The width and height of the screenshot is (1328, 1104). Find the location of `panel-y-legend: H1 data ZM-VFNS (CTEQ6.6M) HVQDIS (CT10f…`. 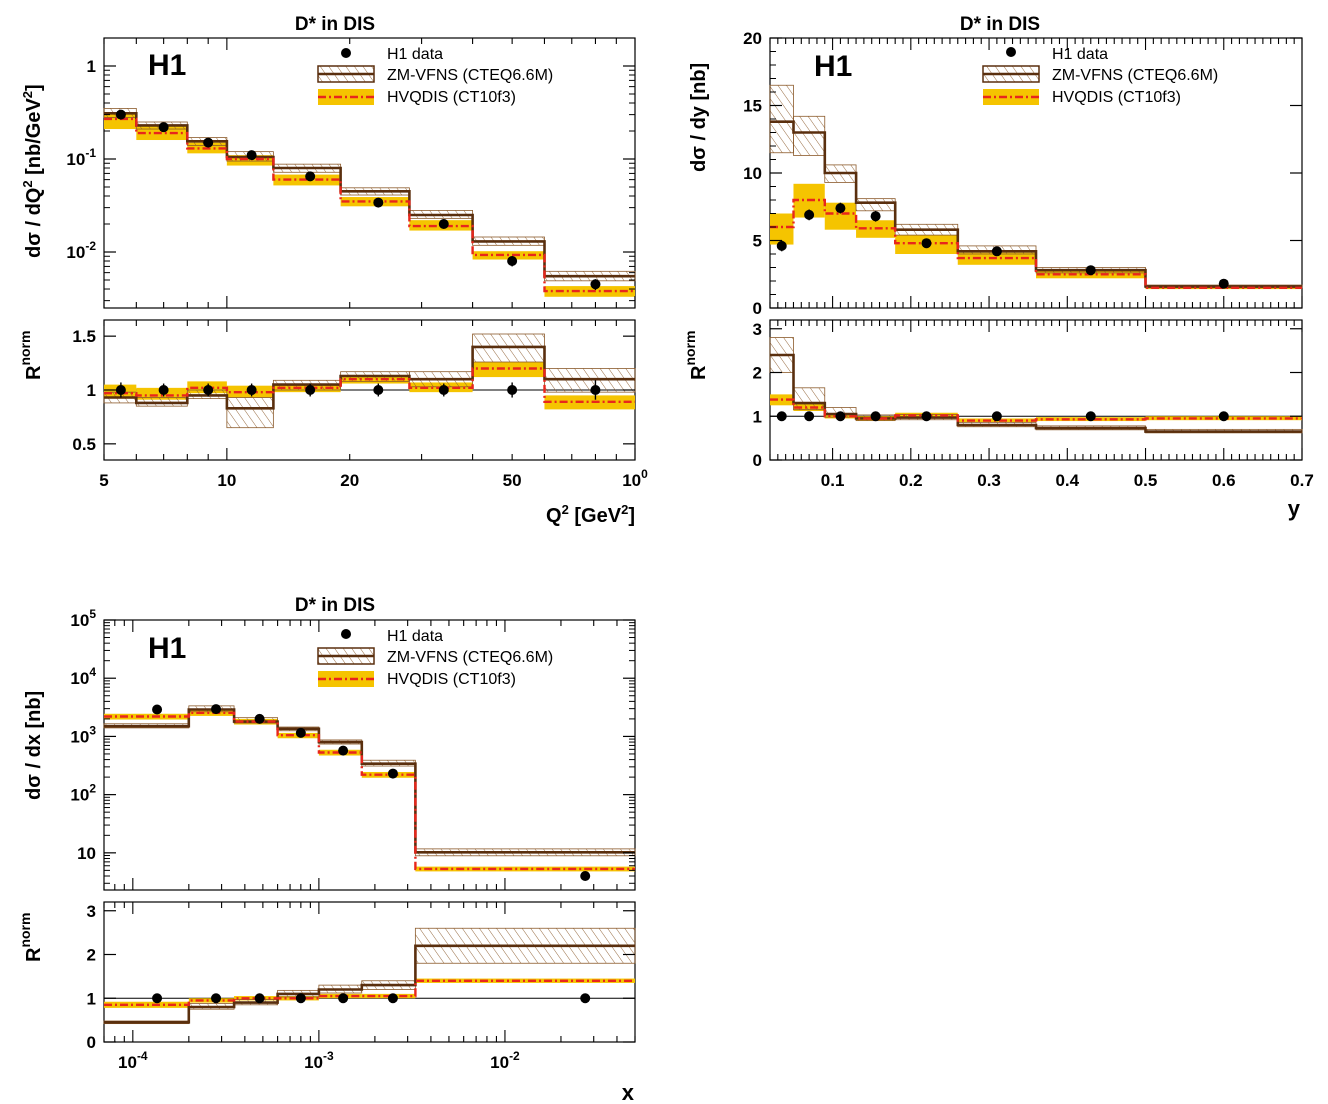

panel-y-legend: H1 data ZM-VFNS (CTEQ6.6M) HVQDIS (CT10f… is located at coordinates (1100, 76).